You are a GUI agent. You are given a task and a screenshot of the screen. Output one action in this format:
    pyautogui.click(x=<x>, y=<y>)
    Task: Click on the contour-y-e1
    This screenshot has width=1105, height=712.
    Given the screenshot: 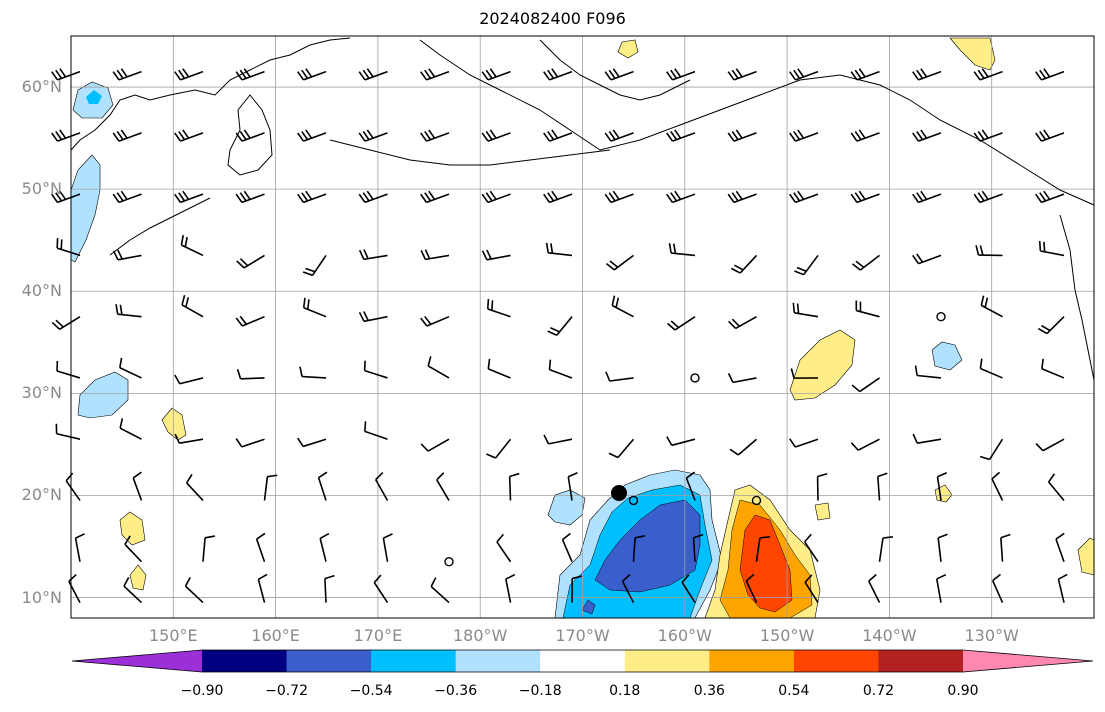 What is the action you would take?
    pyautogui.click(x=943, y=493)
    